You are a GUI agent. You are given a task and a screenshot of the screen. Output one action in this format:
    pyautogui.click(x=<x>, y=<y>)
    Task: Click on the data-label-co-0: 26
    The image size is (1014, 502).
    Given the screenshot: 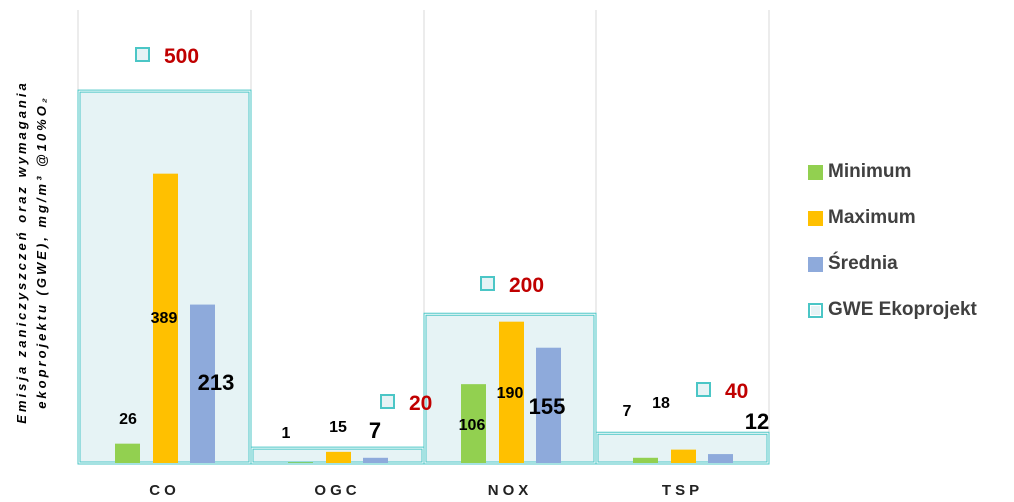 What is the action you would take?
    pyautogui.click(x=128, y=419)
    